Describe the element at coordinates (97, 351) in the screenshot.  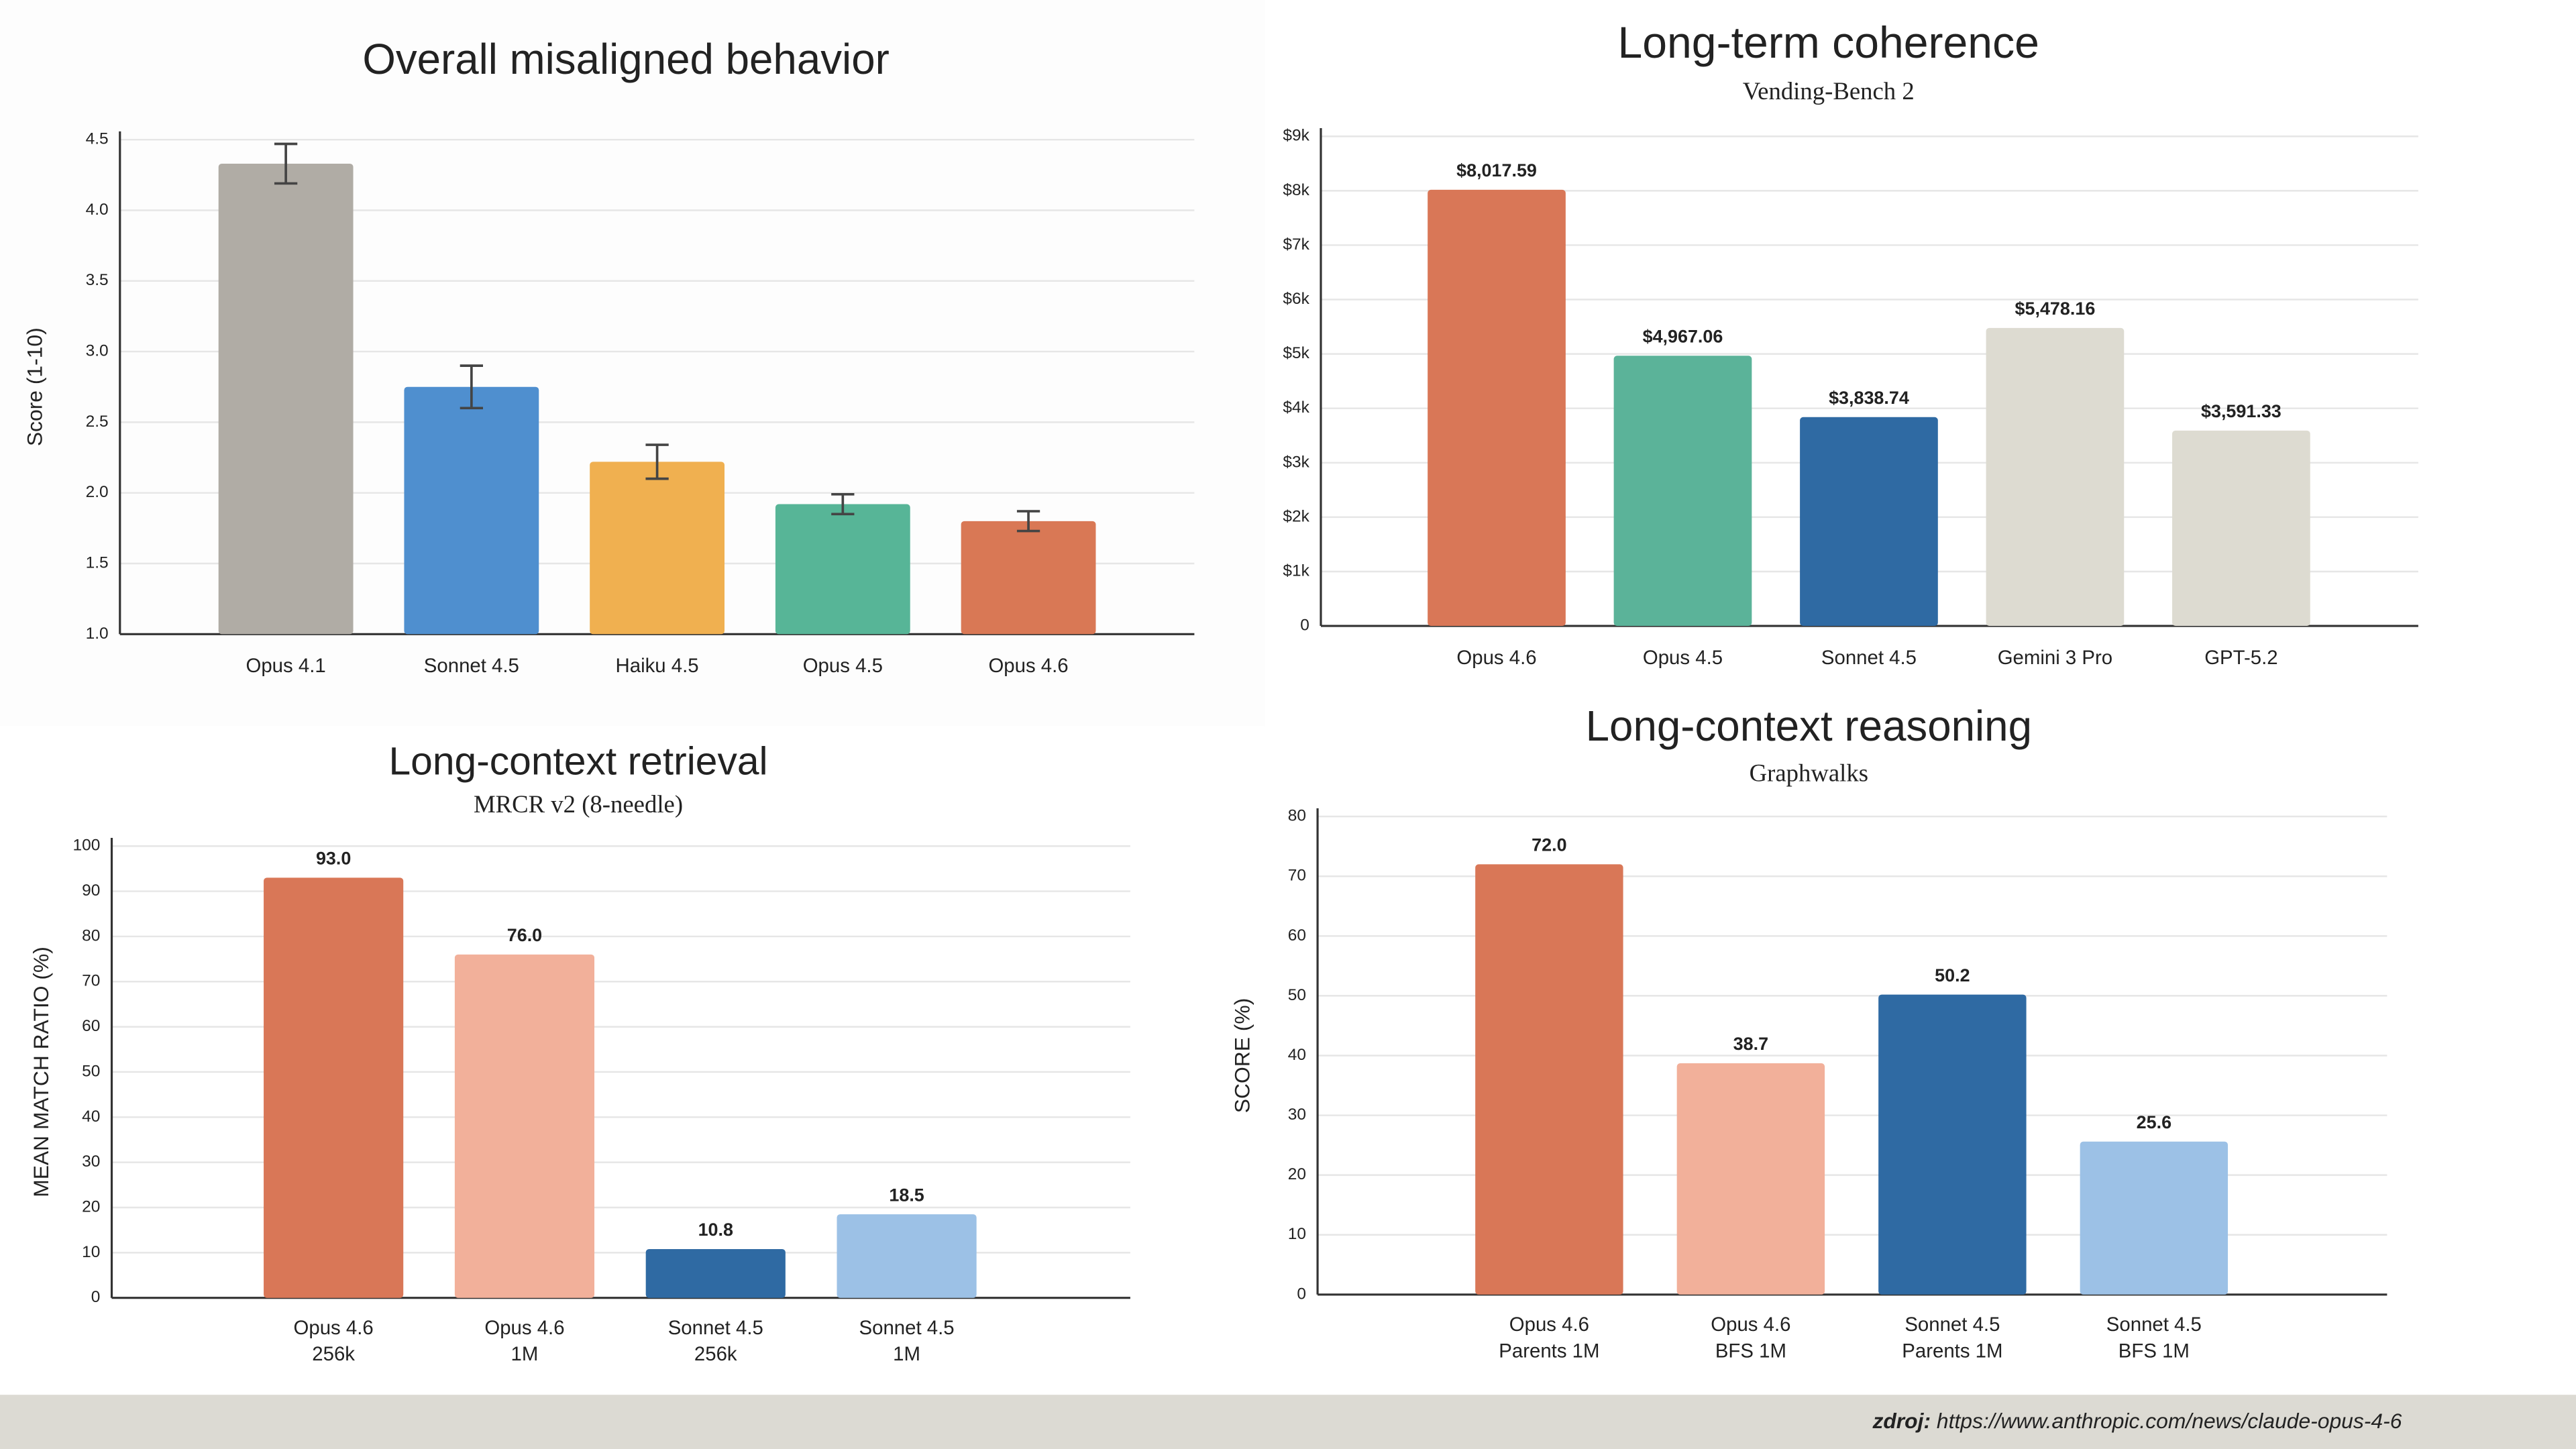
I see `y-tick-label: 3.0` at that location.